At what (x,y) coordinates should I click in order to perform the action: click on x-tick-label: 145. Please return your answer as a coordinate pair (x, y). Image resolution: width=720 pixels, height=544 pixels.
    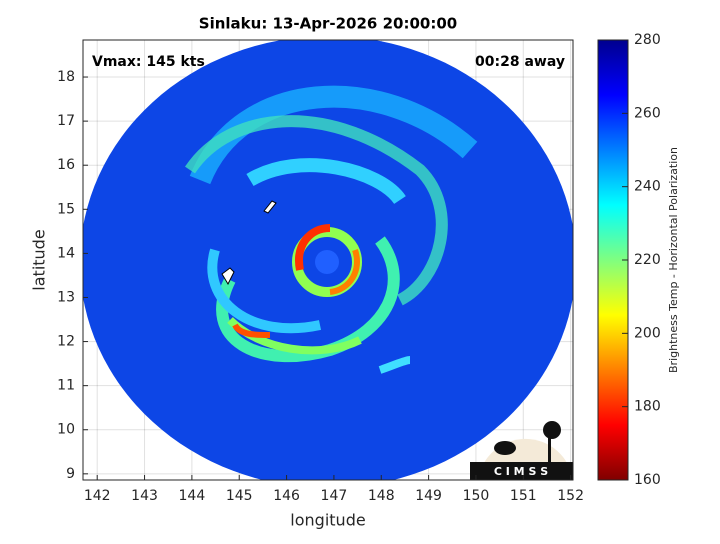
    Looking at the image, I should click on (239, 496).